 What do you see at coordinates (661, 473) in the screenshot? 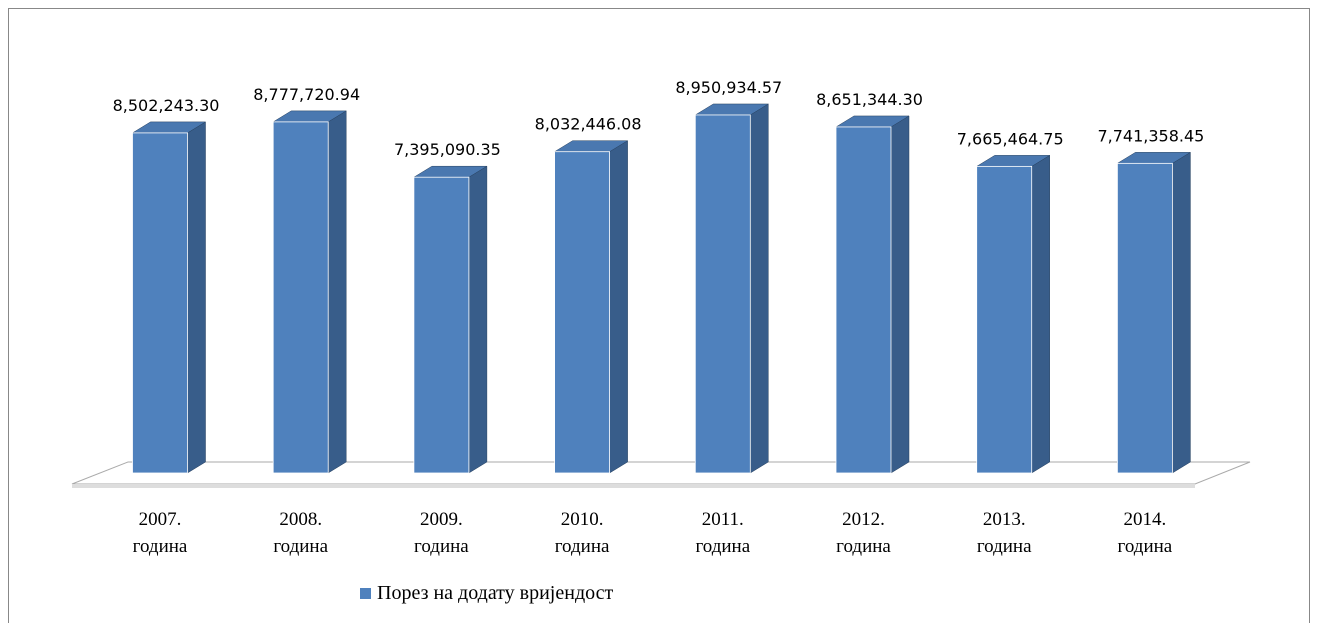
I see `floor` at bounding box center [661, 473].